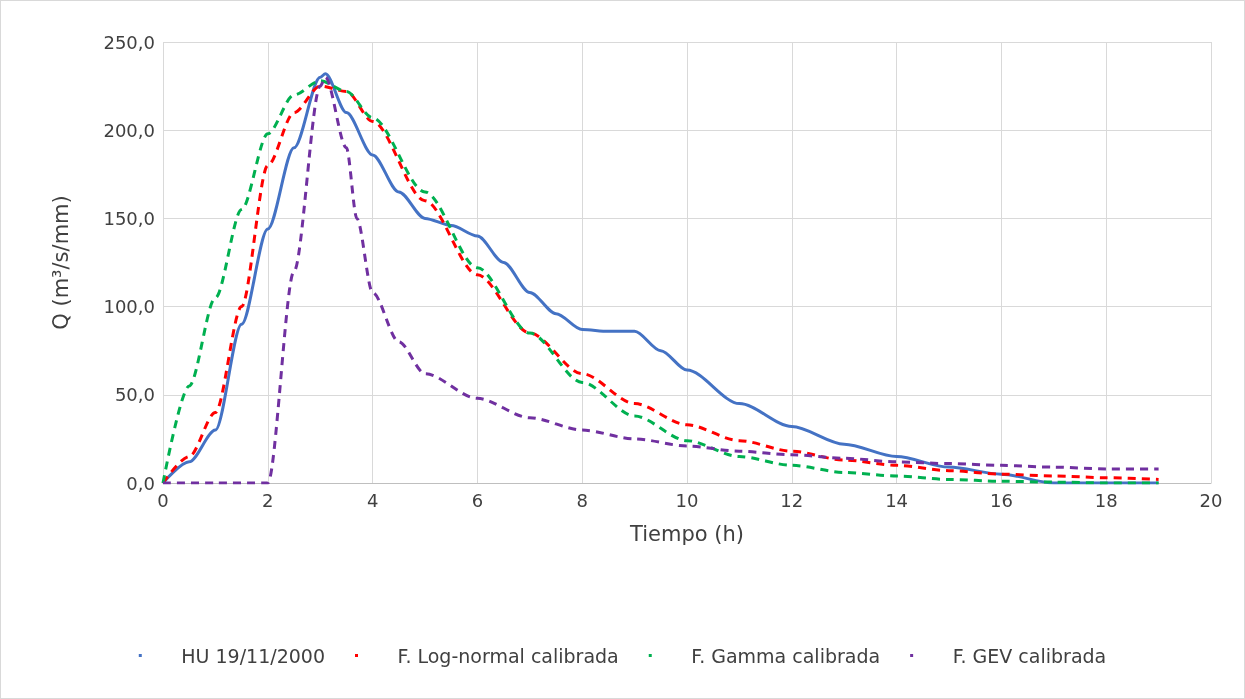 The image size is (1245, 699). I want to click on y-tick-label: 100,0, so click(129, 307).